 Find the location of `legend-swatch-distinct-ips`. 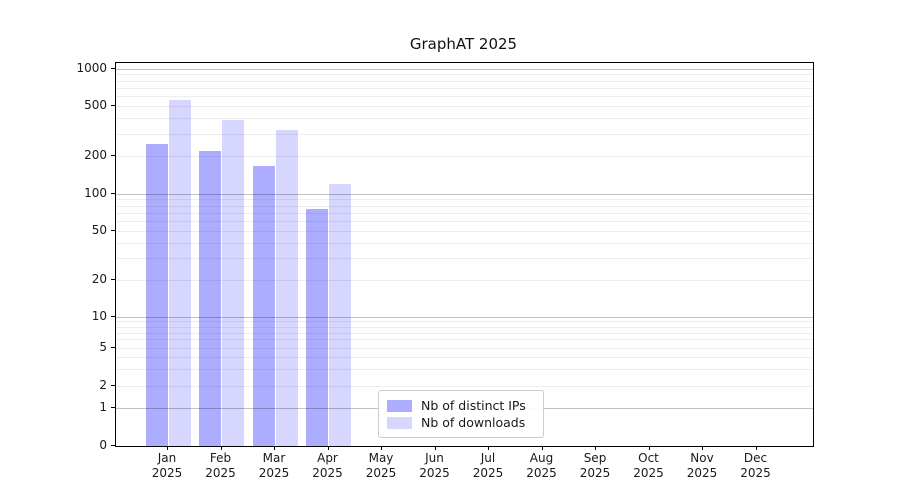

legend-swatch-distinct-ips is located at coordinates (399, 405).